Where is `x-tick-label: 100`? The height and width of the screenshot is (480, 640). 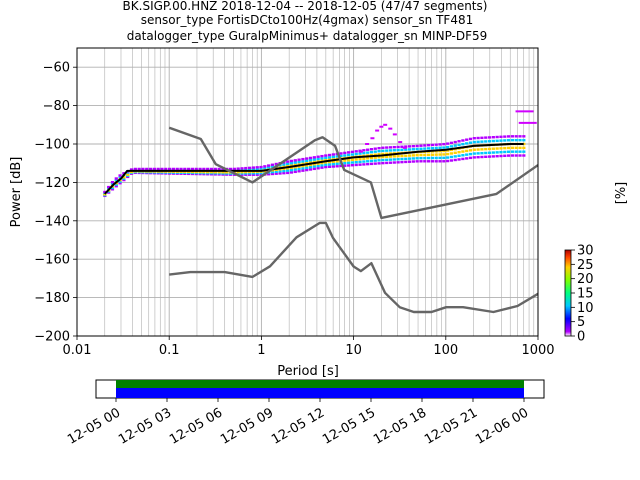
x-tick-label: 100 is located at coordinates (445, 350).